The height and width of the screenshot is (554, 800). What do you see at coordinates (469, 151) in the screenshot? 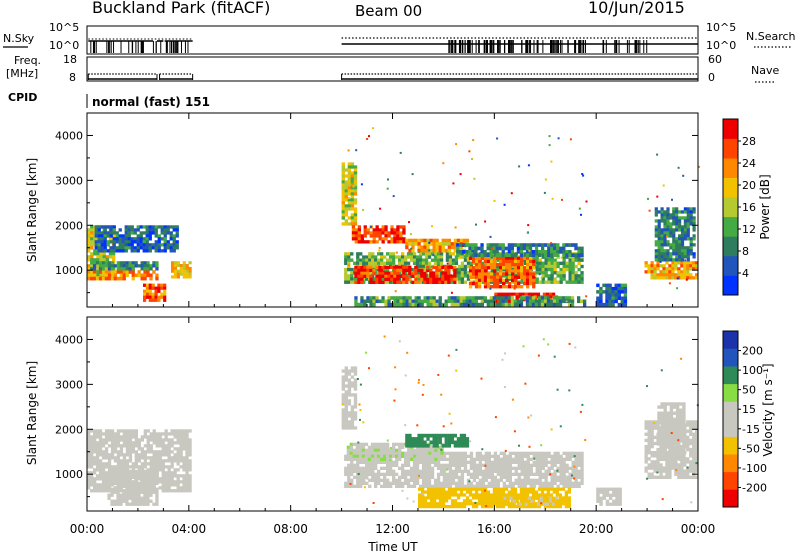
I see `power-speckle` at bounding box center [469, 151].